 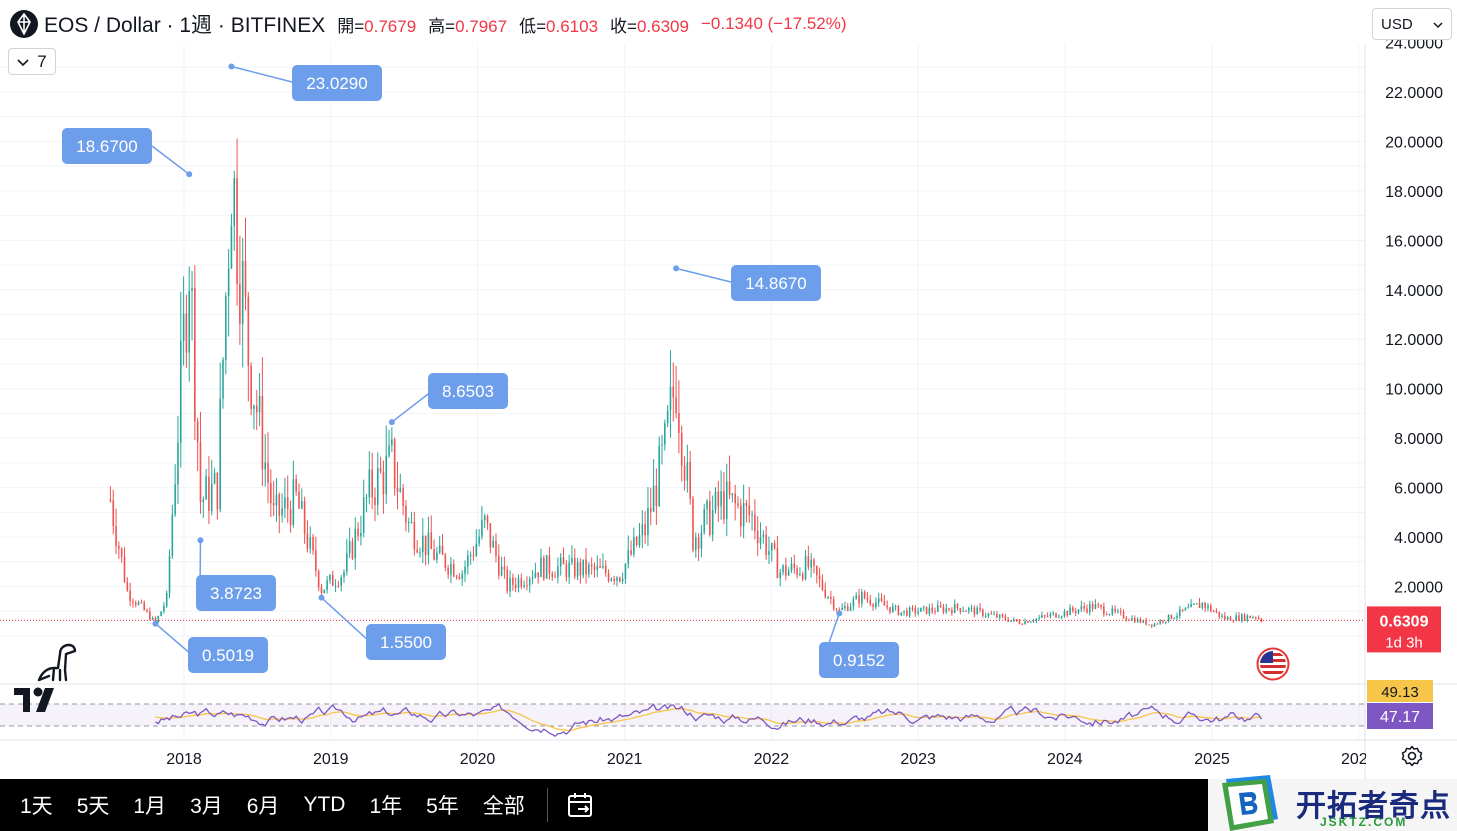 What do you see at coordinates (1412, 758) in the screenshot?
I see `gear-icon` at bounding box center [1412, 758].